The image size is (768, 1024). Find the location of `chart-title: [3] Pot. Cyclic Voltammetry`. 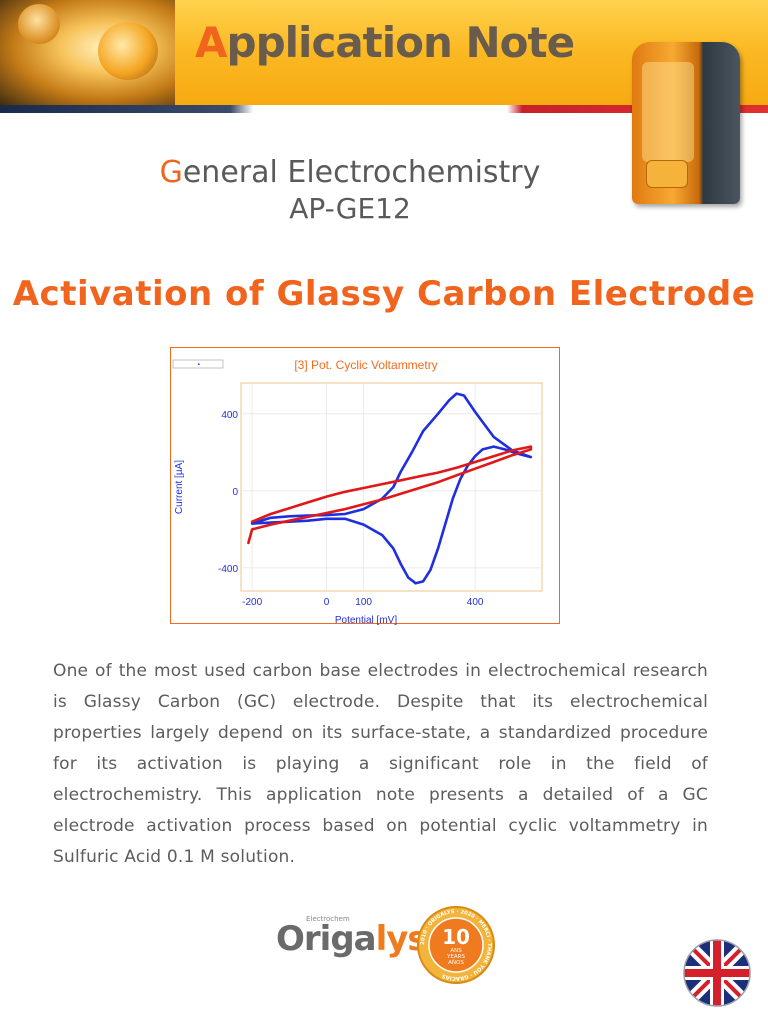

chart-title: [3] Pot. Cyclic Voltammetry is located at coordinates (365, 365).